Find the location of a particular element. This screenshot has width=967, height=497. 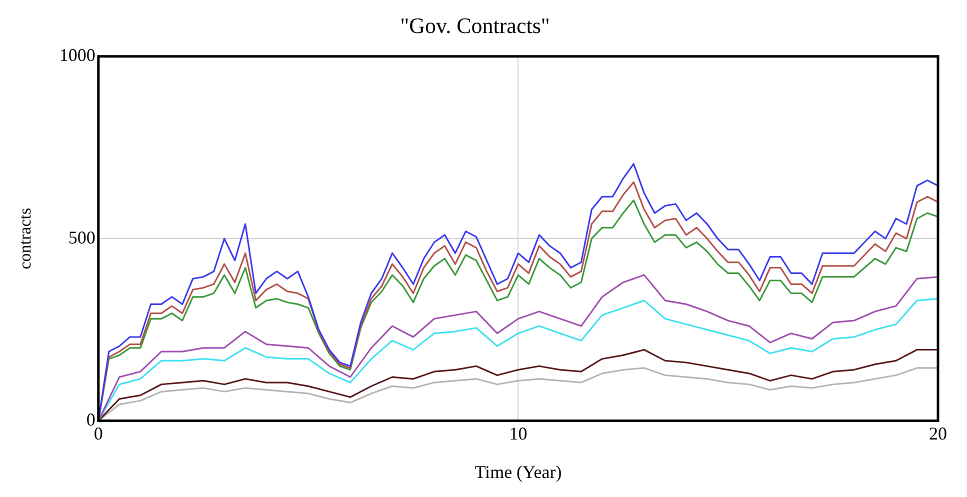

chart-title: "Gov. Contracts" is located at coordinates (475, 25).